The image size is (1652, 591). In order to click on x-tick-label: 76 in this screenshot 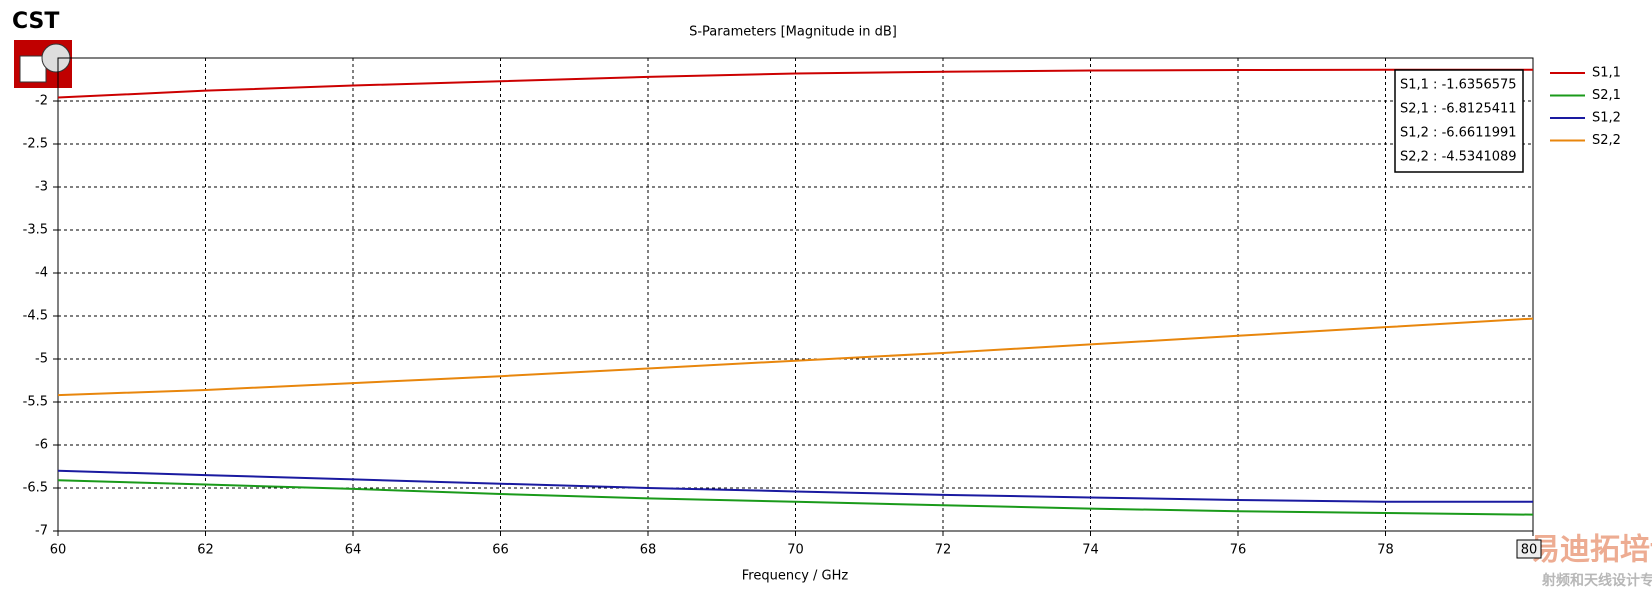, I will do `click(1238, 550)`.